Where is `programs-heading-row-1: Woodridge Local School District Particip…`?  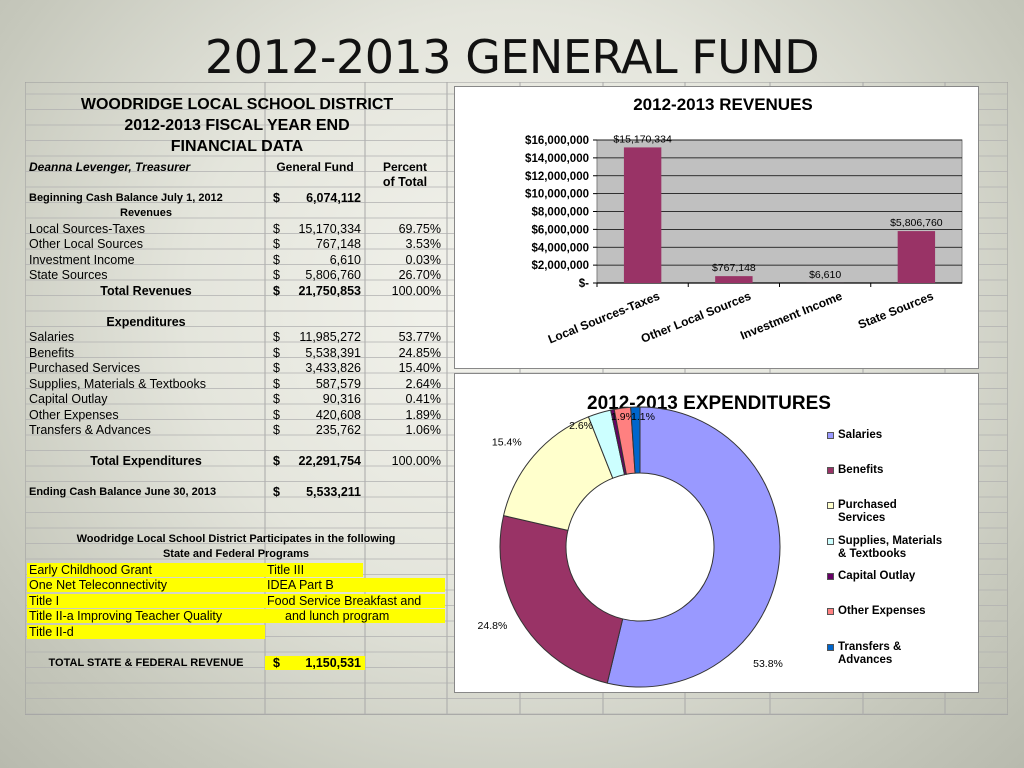 programs-heading-row-1: Woodridge Local School District Particip… is located at coordinates (237, 539).